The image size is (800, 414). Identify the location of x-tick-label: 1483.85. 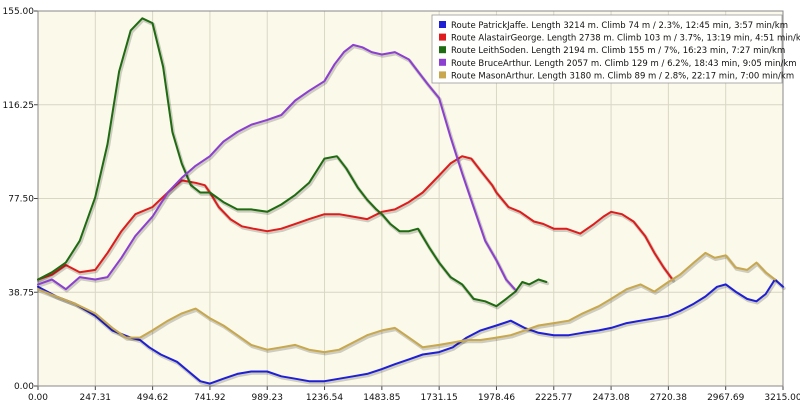
(381, 398).